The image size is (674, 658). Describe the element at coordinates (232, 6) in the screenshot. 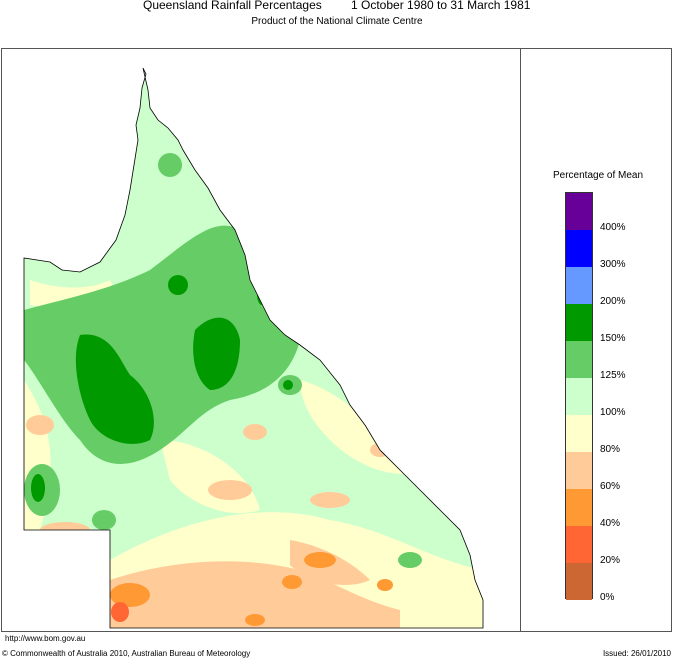

I see `map-title: Queensland Rainfall Percentages` at that location.